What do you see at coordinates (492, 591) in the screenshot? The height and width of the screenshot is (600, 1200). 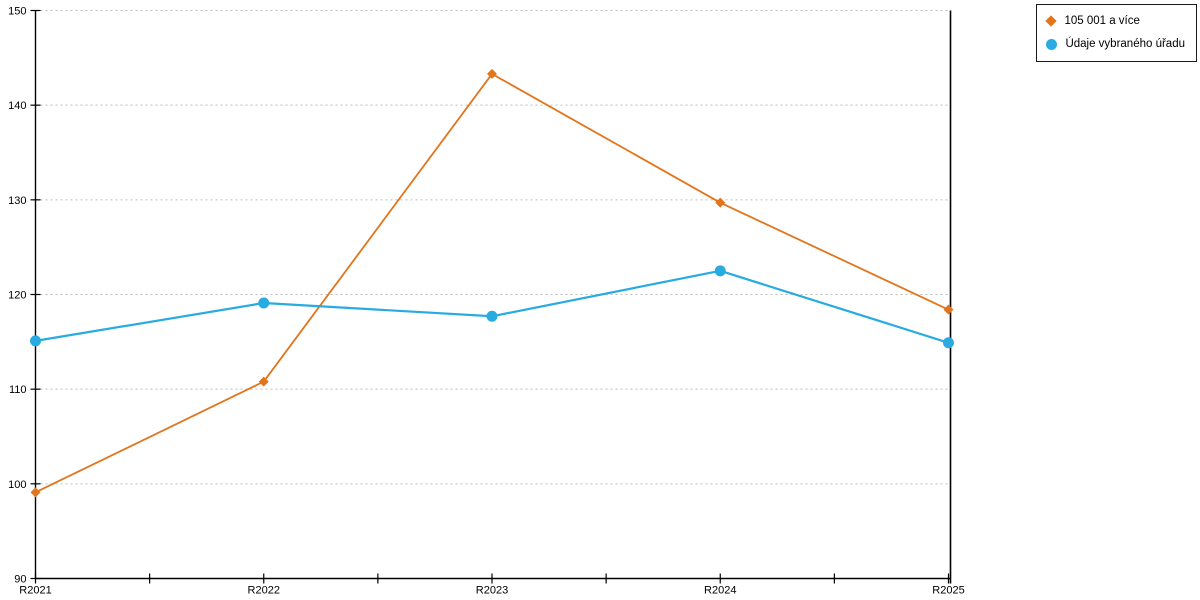 I see `x-tick-label: R2023` at bounding box center [492, 591].